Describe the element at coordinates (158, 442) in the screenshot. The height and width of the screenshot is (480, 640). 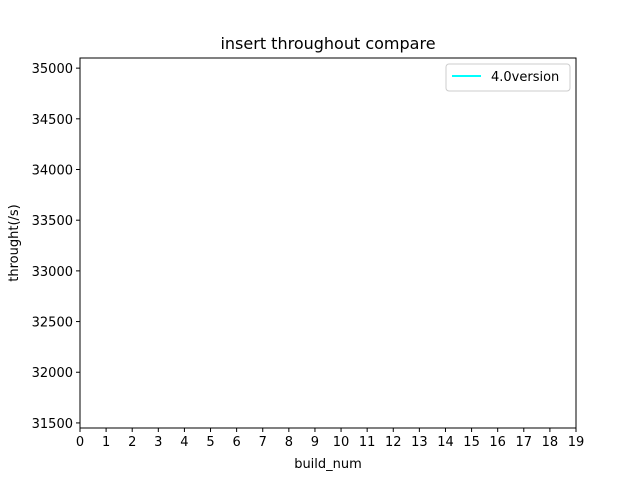
I see `x-tick-label: 3` at that location.